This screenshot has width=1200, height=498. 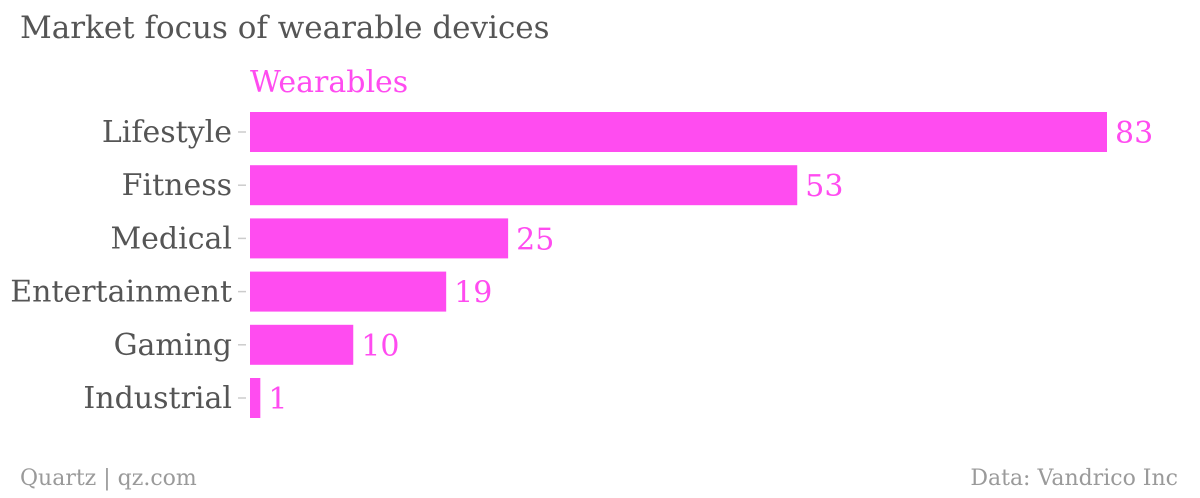 What do you see at coordinates (380, 346) in the screenshot?
I see `value-label: 10` at bounding box center [380, 346].